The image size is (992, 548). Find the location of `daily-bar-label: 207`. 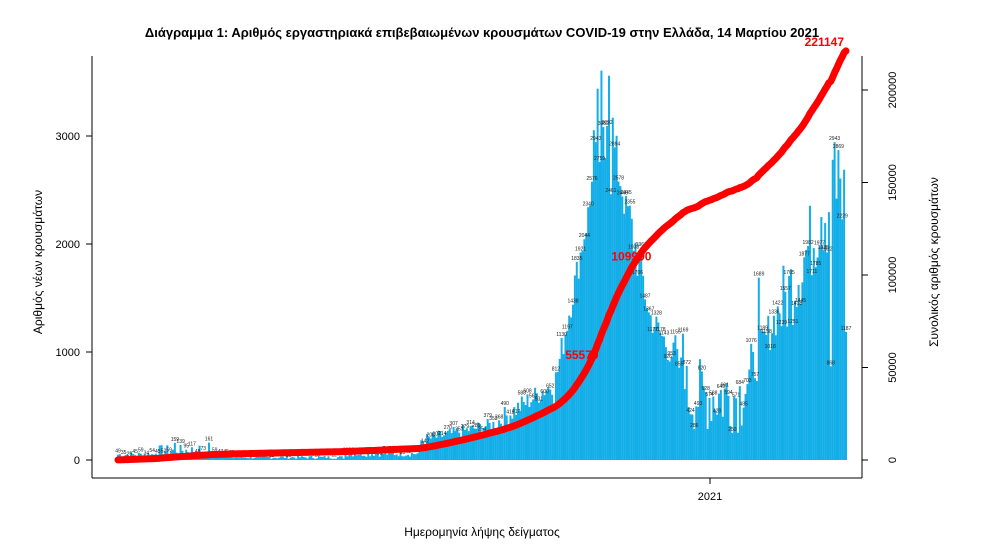

daily-bar-label: 207 is located at coordinates (436, 435).